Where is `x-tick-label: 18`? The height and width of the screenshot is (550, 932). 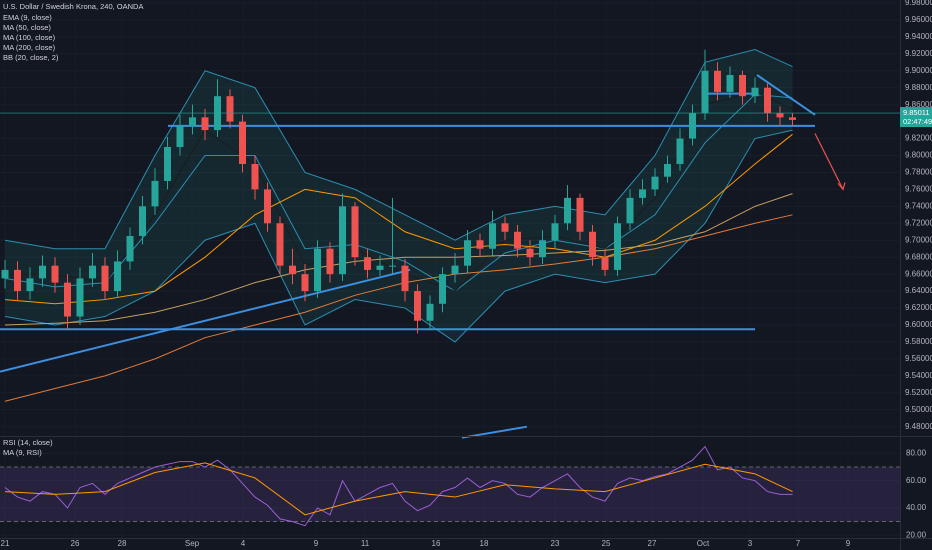 x-tick-label: 18 is located at coordinates (484, 543).